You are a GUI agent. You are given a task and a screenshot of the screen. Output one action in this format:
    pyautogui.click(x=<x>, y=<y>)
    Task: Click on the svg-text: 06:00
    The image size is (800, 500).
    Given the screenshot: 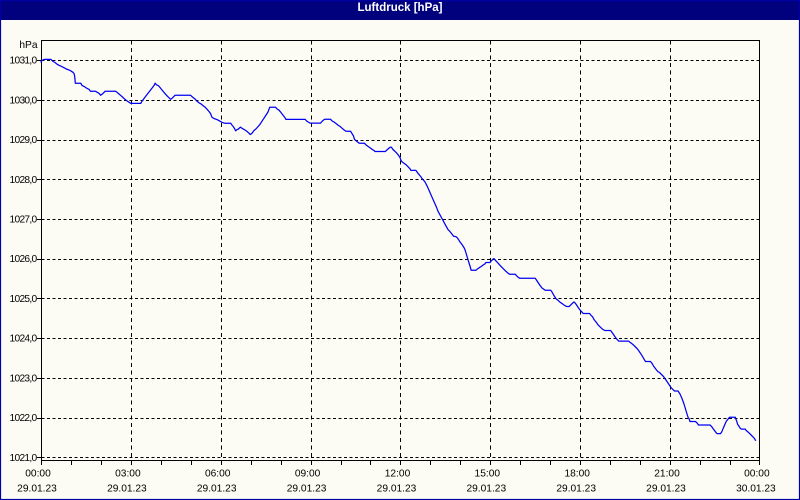 What is the action you would take?
    pyautogui.click(x=218, y=474)
    